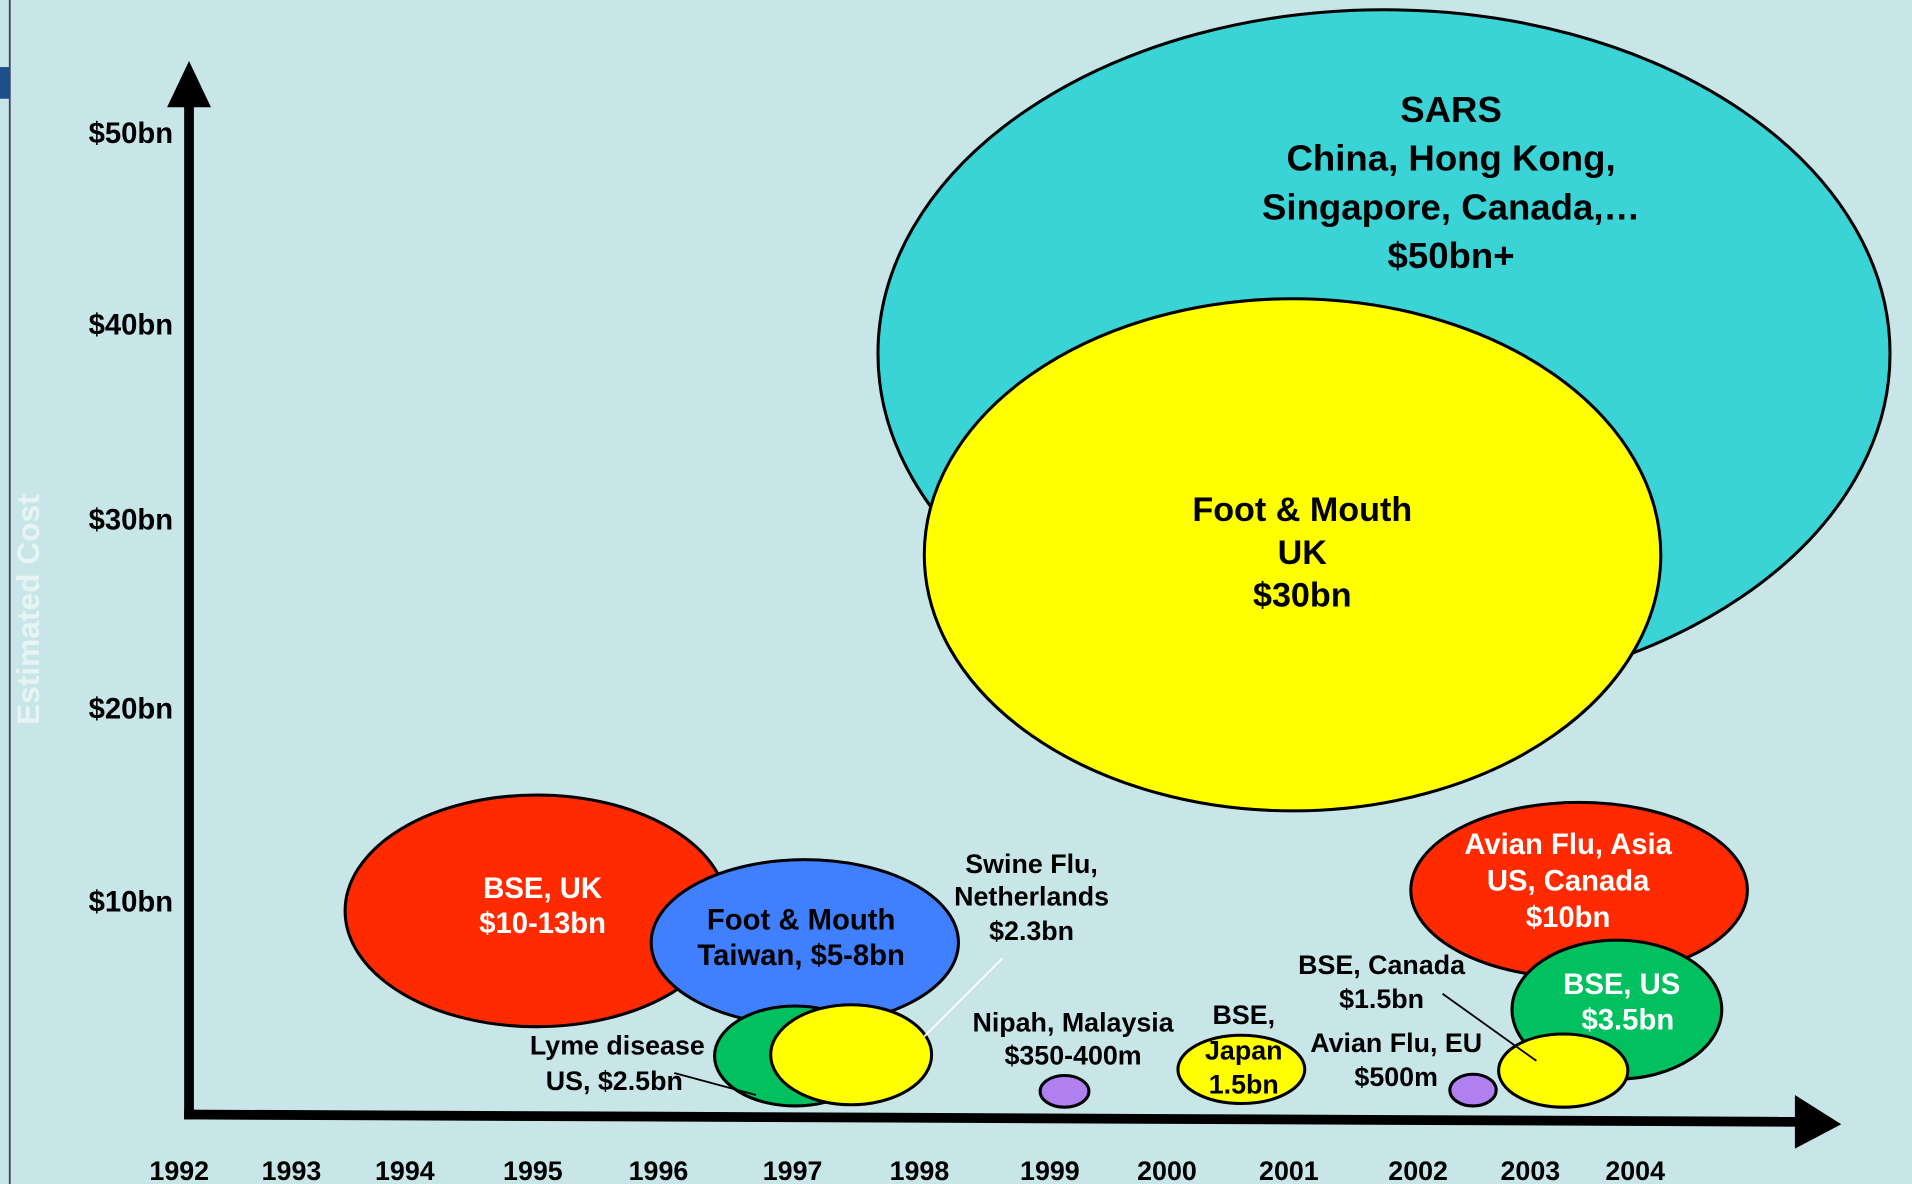 Image resolution: width=1912 pixels, height=1184 pixels. I want to click on bubble-label: $2.3bn, so click(1031, 931).